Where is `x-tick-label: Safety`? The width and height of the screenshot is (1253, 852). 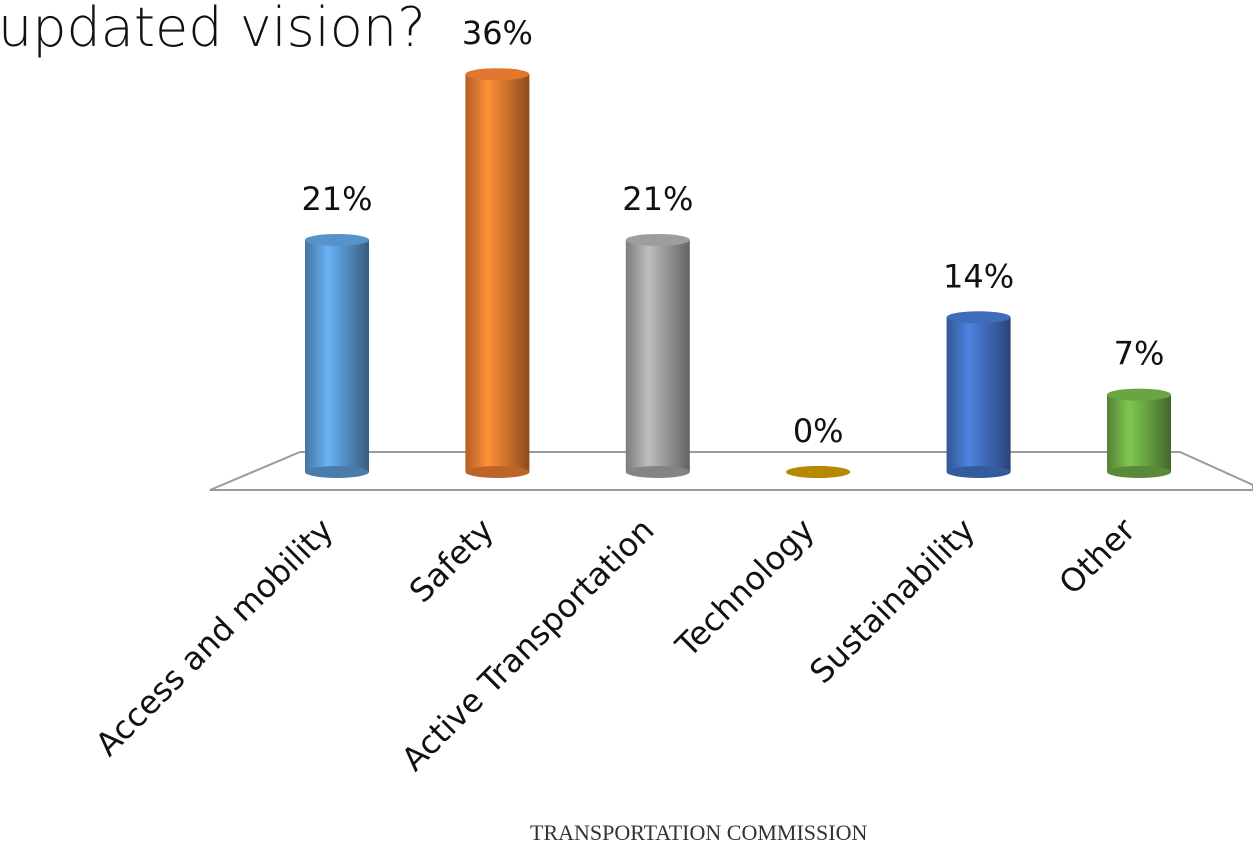 x-tick-label: Safety is located at coordinates (451, 560).